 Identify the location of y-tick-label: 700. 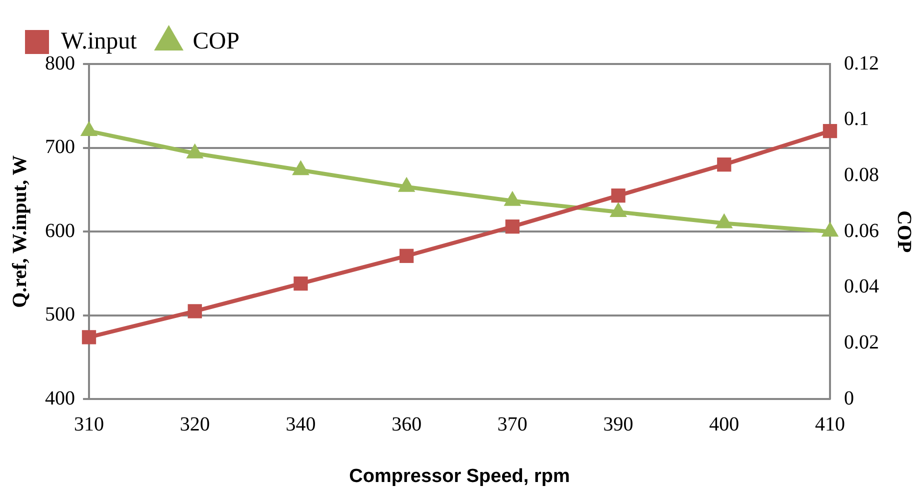
(60, 147).